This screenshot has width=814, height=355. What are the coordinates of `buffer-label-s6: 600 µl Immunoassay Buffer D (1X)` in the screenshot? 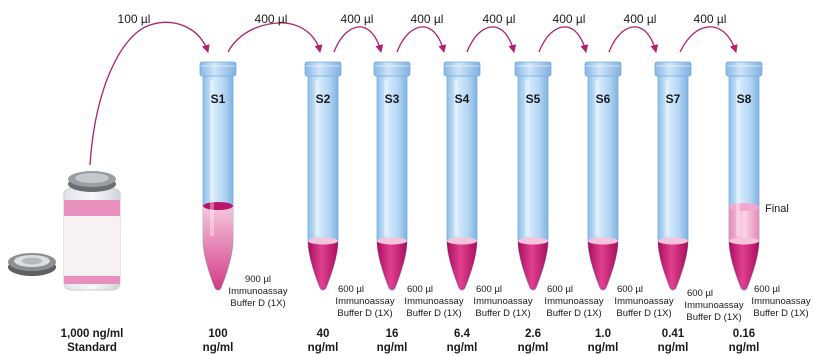 It's located at (644, 301).